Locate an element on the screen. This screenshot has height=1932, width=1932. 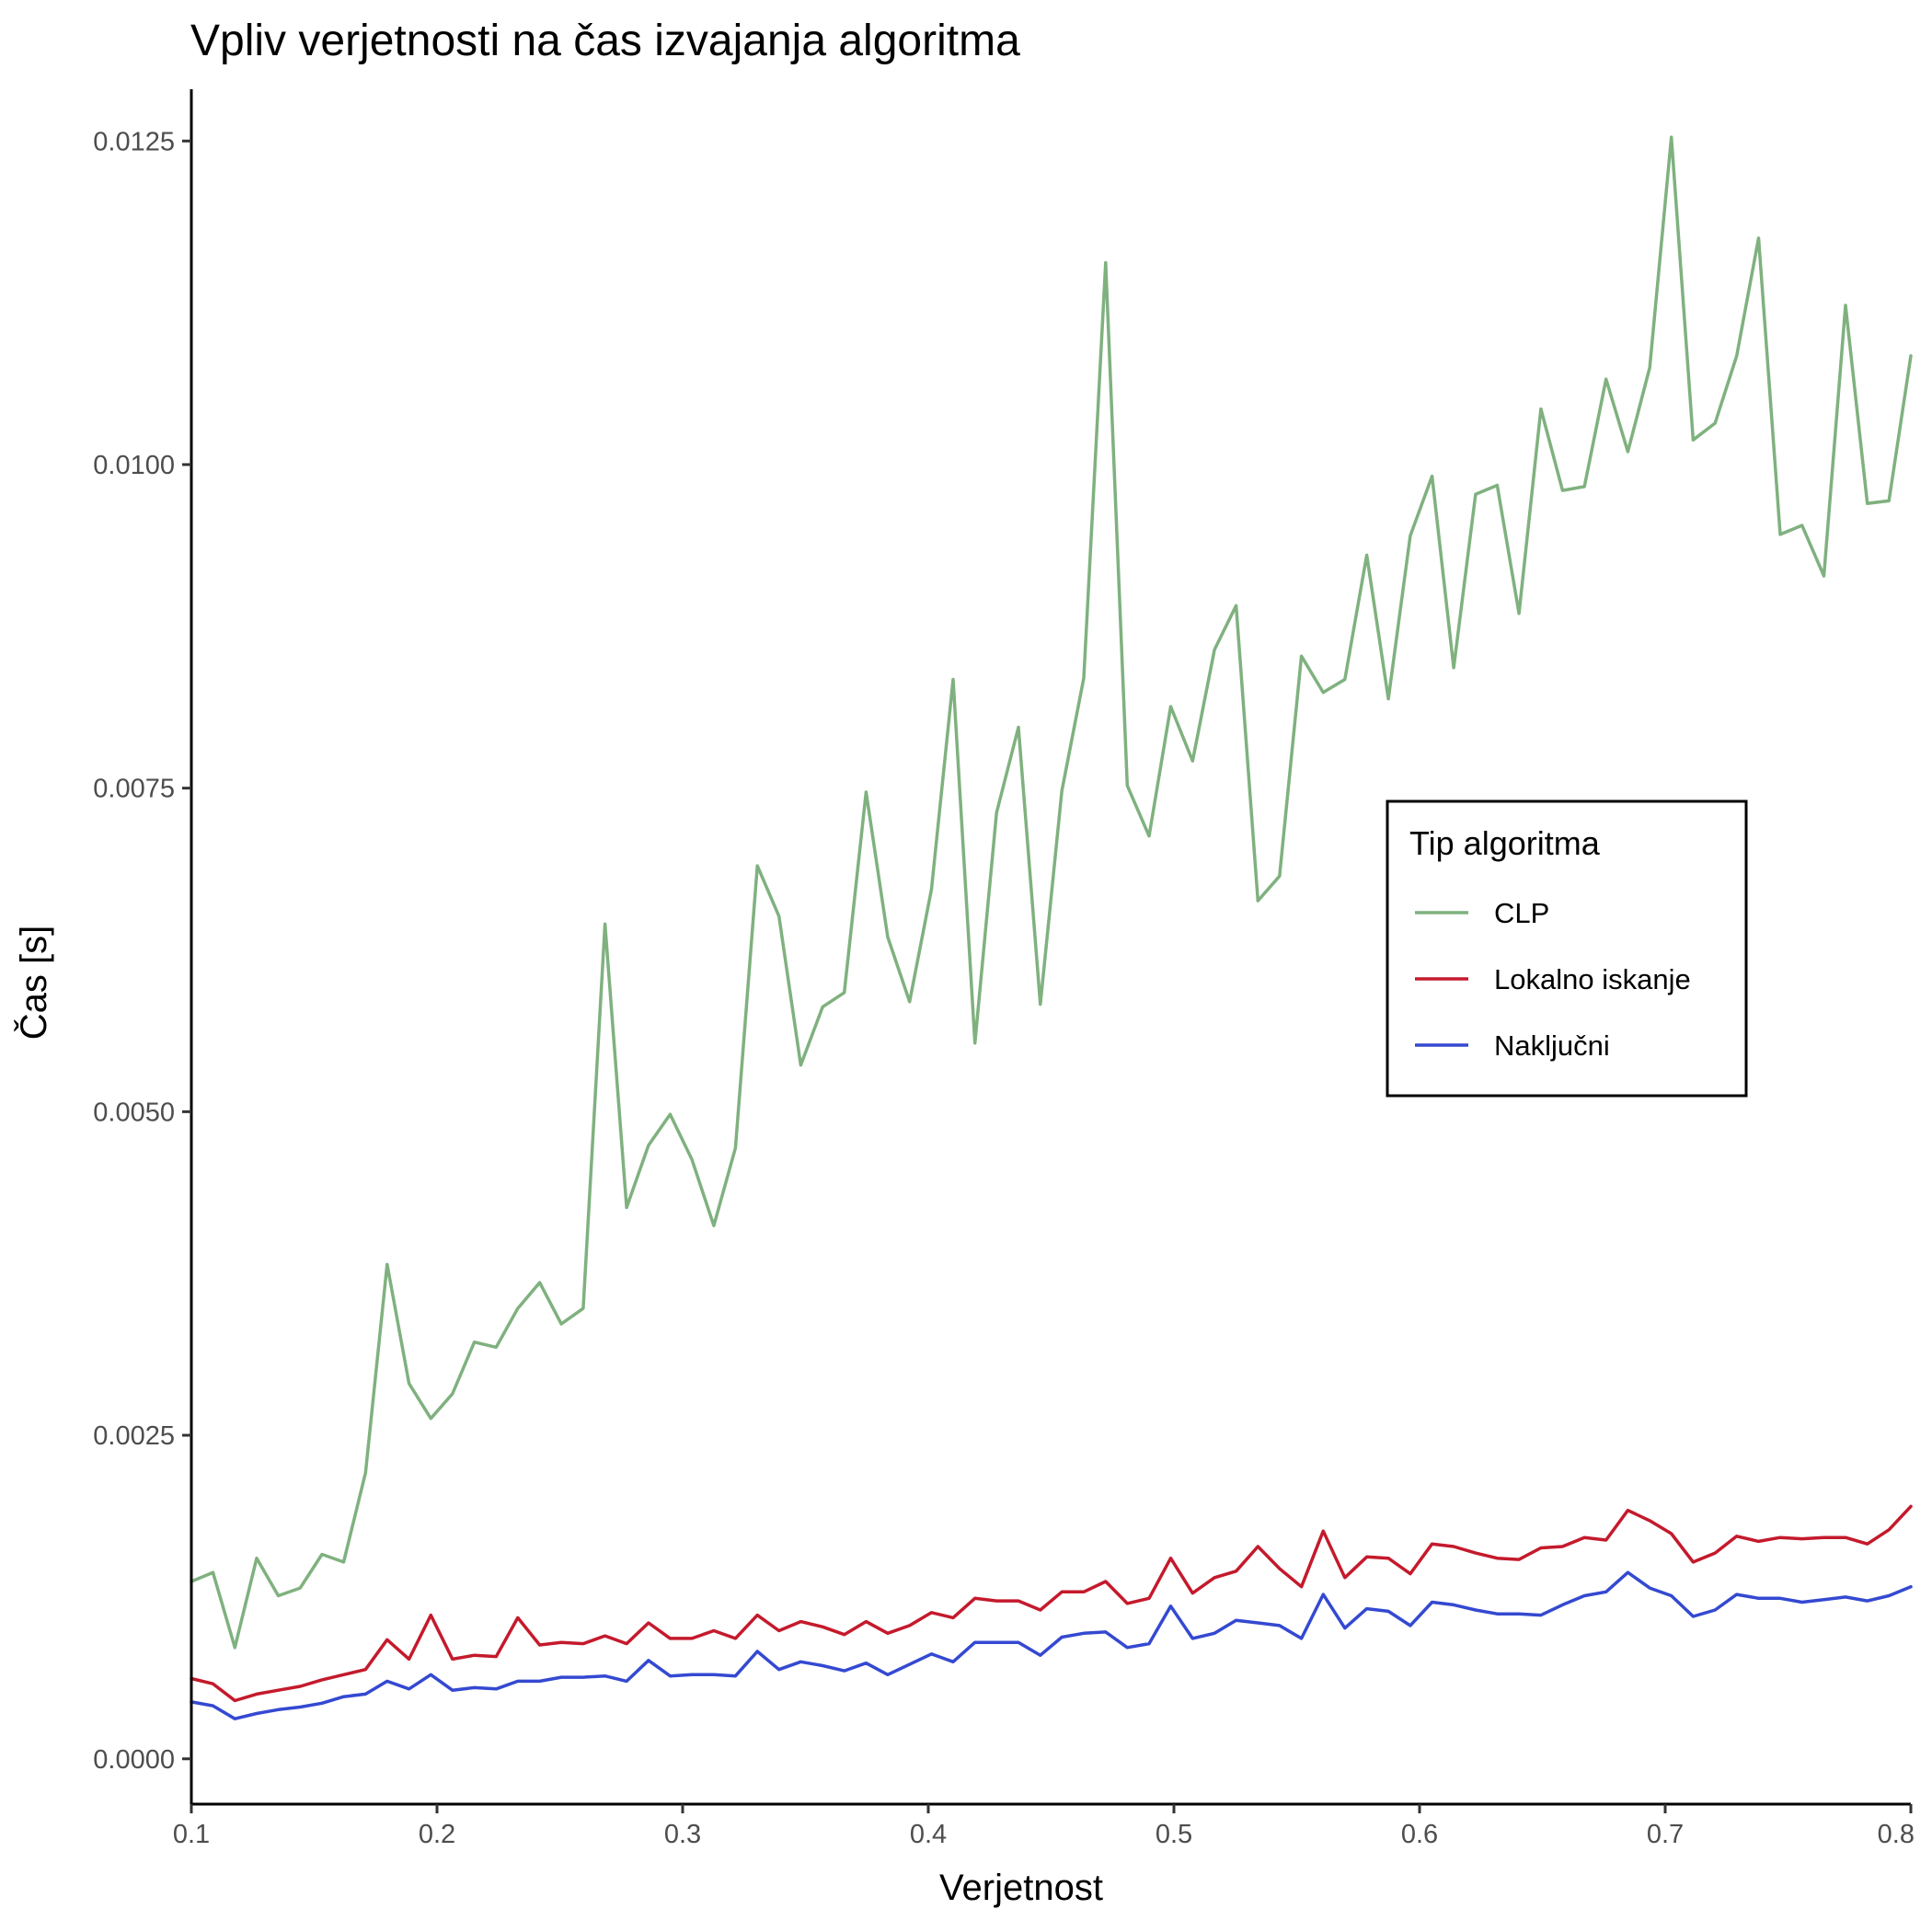
y-tick-label: 0.0000 is located at coordinates (134, 1760).